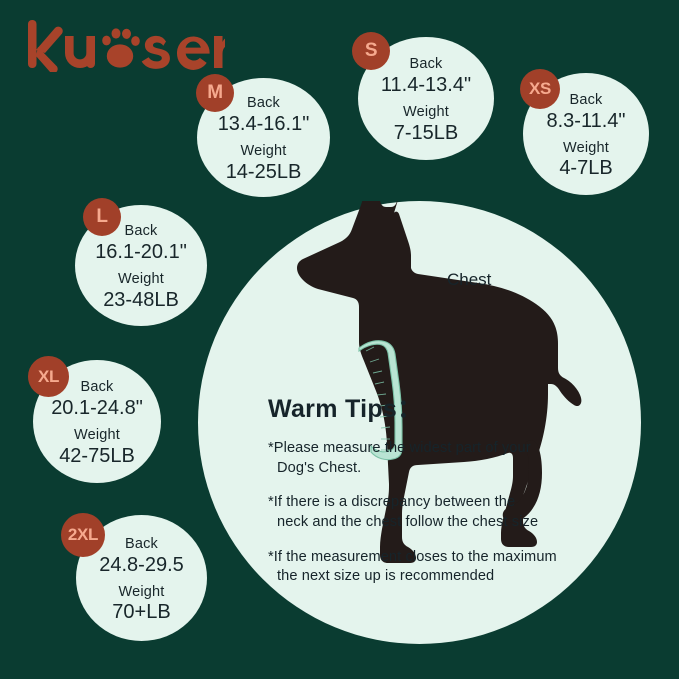 The height and width of the screenshot is (679, 679). Describe the element at coordinates (83, 535) in the screenshot. I see `size-badge-2xl: 2XL` at that location.